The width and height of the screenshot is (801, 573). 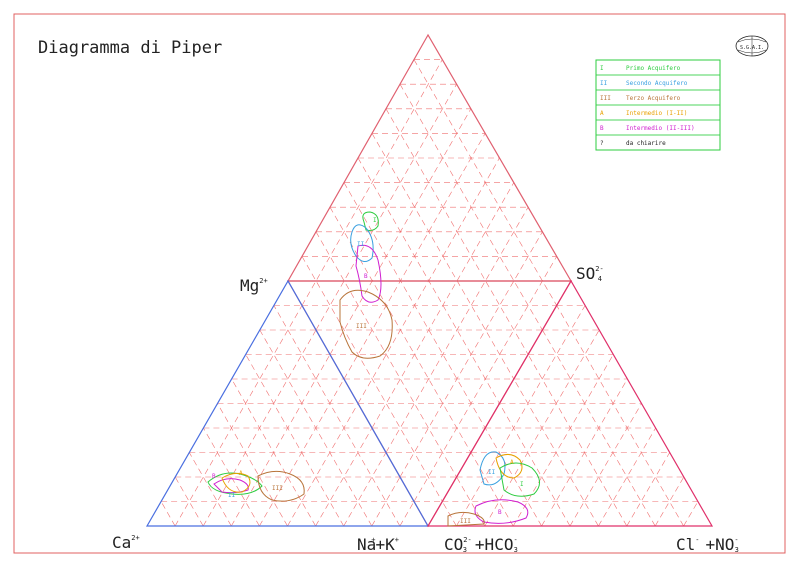 I want to click on sgai-logo: S.G.A.I., so click(x=752, y=46).